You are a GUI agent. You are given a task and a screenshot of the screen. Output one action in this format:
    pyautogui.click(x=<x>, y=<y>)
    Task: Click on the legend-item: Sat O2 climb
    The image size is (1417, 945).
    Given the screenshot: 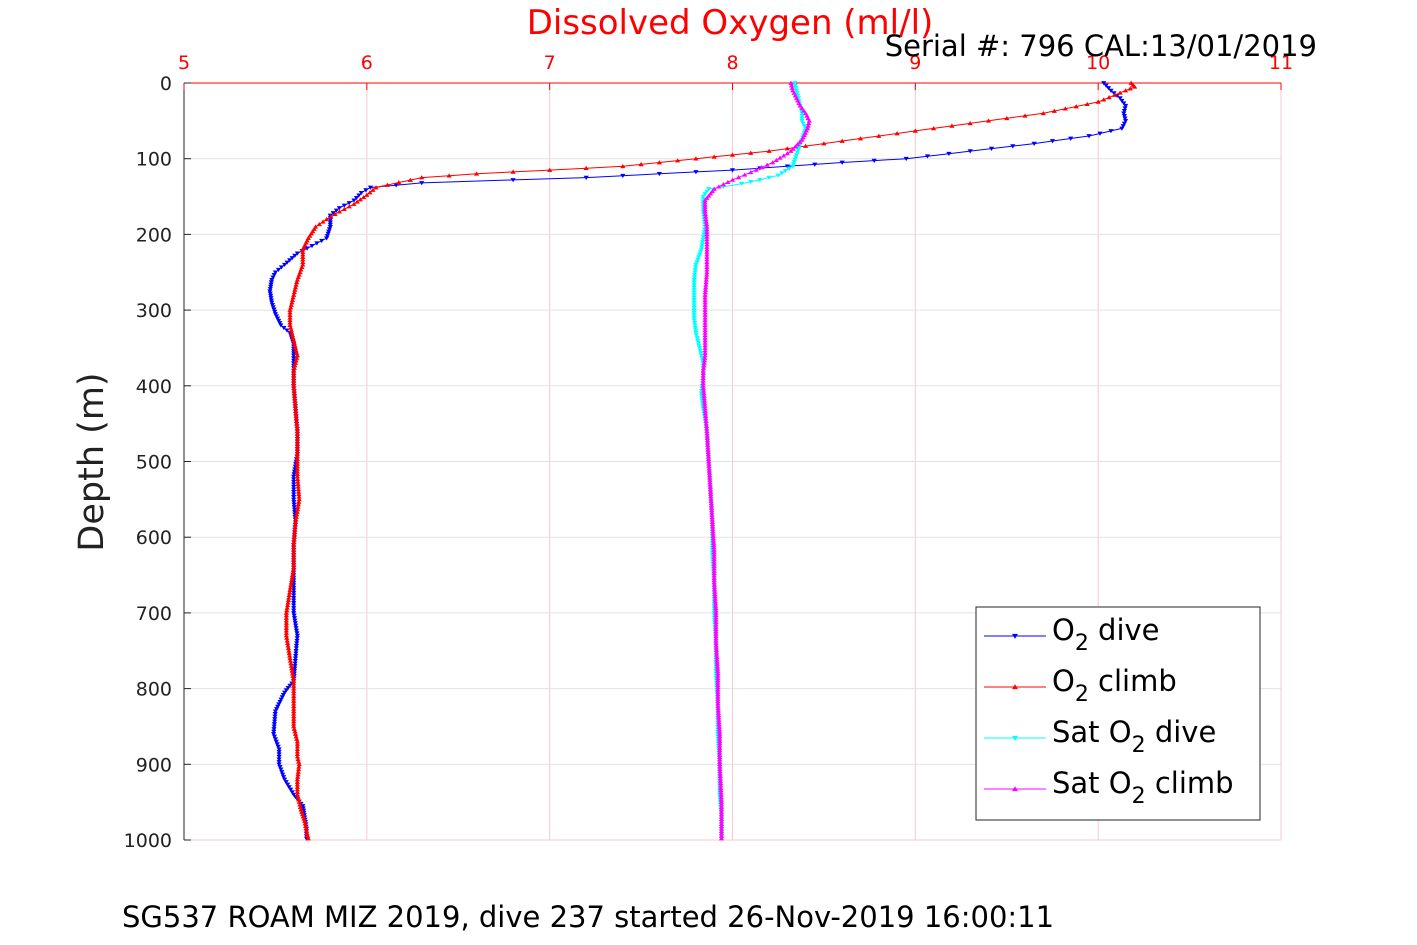 What is the action you would take?
    pyautogui.click(x=1109, y=787)
    